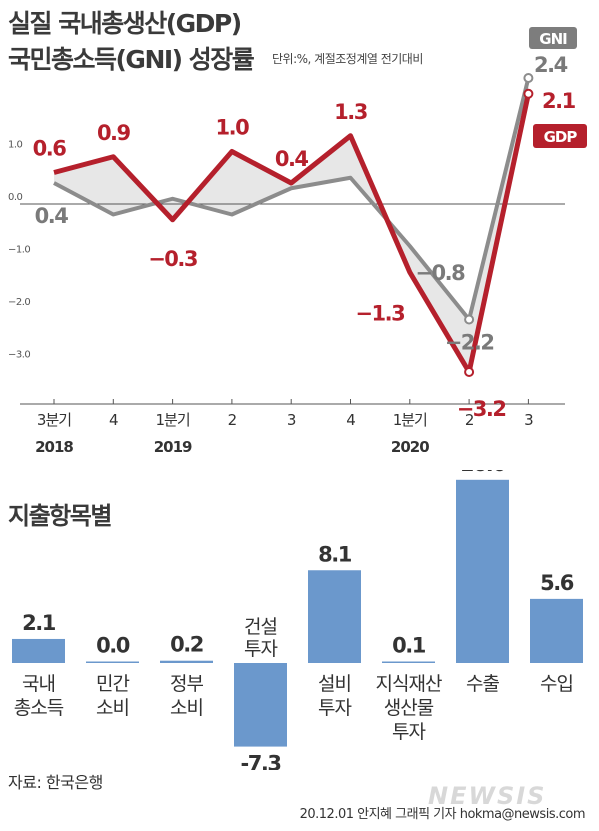 This screenshot has width=599, height=831. Describe the element at coordinates (410, 447) in the screenshot. I see `year-label: 2020` at that location.